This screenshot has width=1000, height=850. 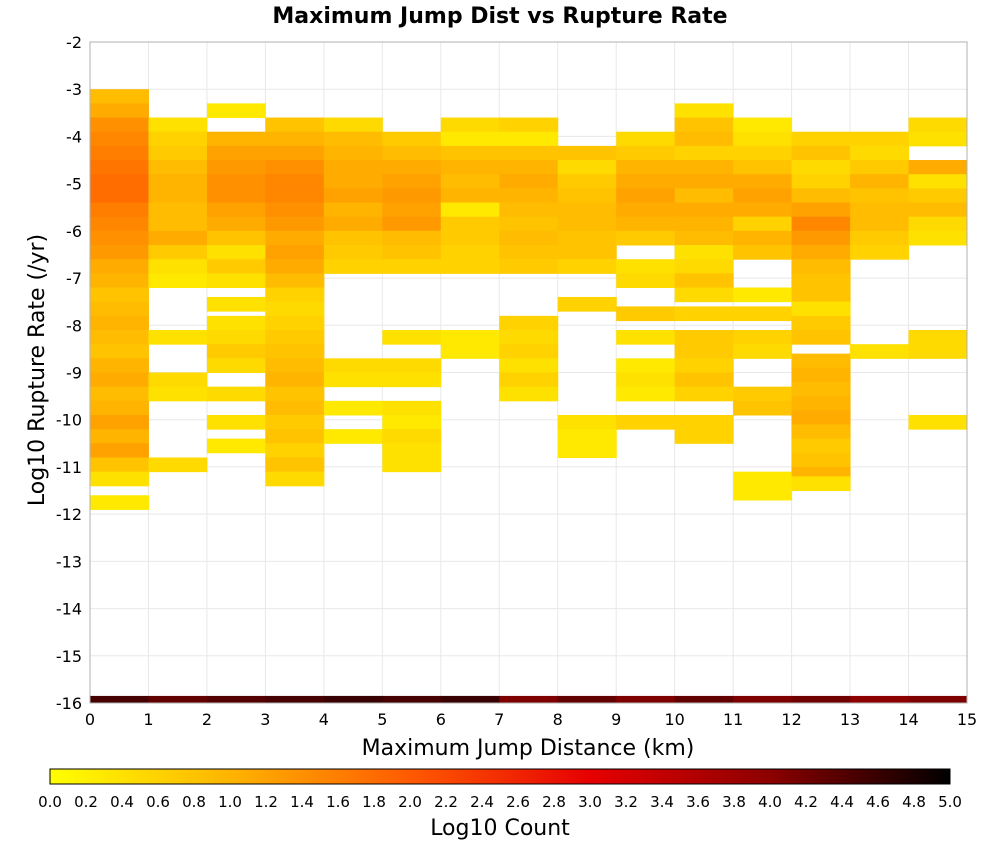 I want to click on colorbar-tick-label: 4.0, so click(x=770, y=802).